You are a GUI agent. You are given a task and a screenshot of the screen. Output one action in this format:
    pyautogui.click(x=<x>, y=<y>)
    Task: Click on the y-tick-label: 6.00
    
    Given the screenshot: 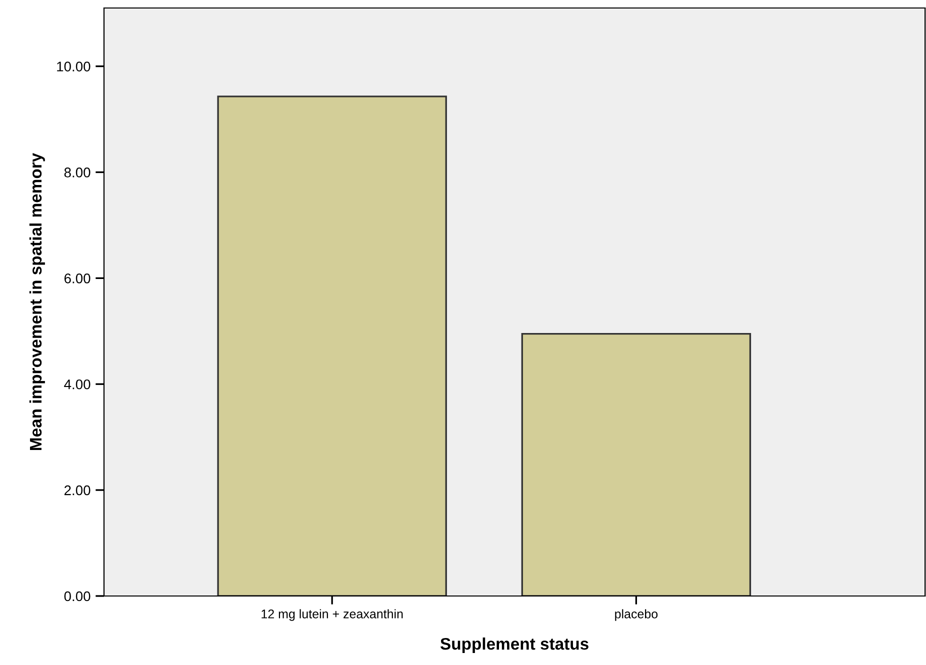 What is the action you would take?
    pyautogui.click(x=77, y=278)
    